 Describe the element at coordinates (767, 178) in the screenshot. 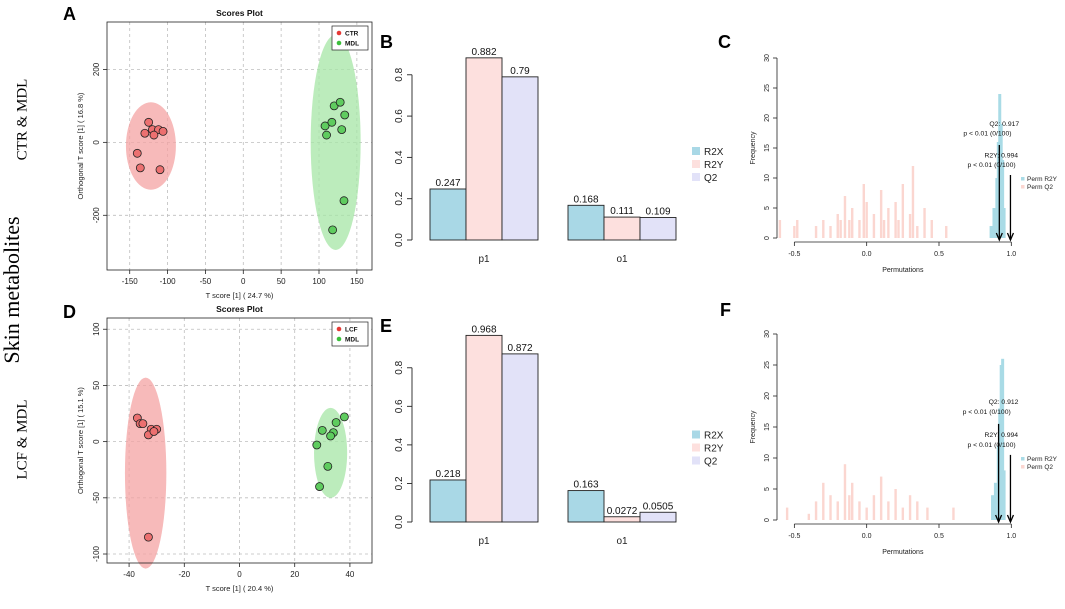

I see `panel-c-ytick-label-2: 10` at that location.